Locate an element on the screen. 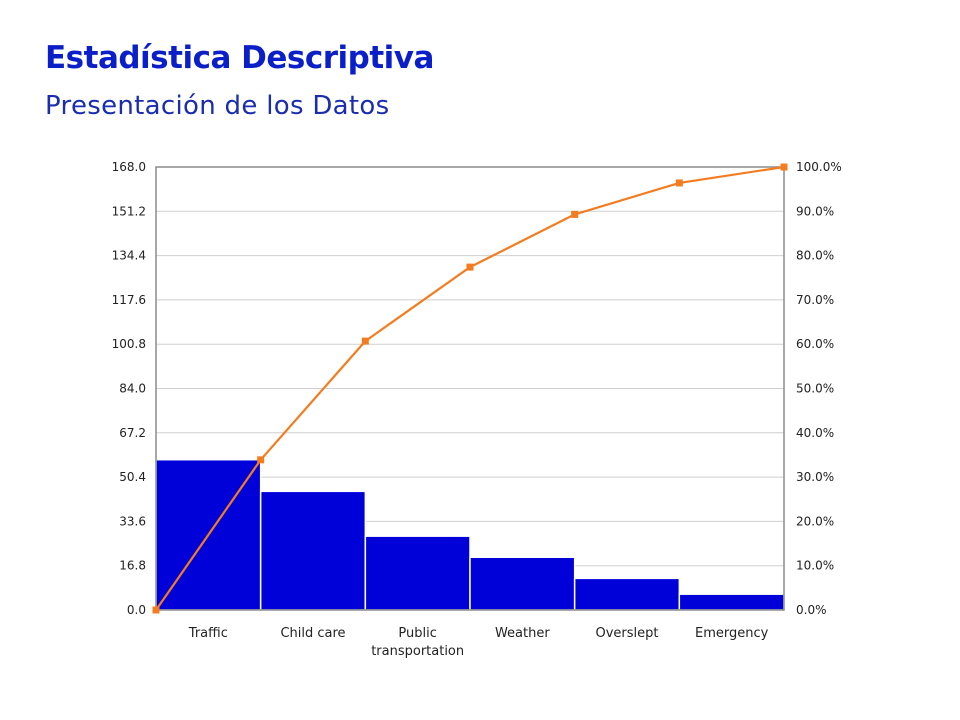 Image resolution: width=960 pixels, height=720 pixels. category-label: Public transportation is located at coordinates (417, 642).